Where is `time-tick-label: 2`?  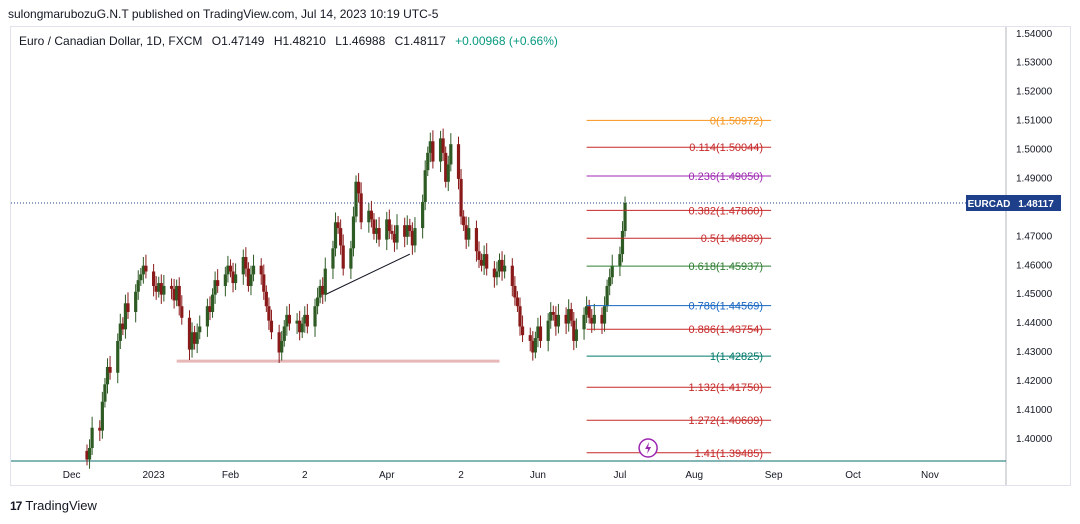 time-tick-label: 2 is located at coordinates (461, 475).